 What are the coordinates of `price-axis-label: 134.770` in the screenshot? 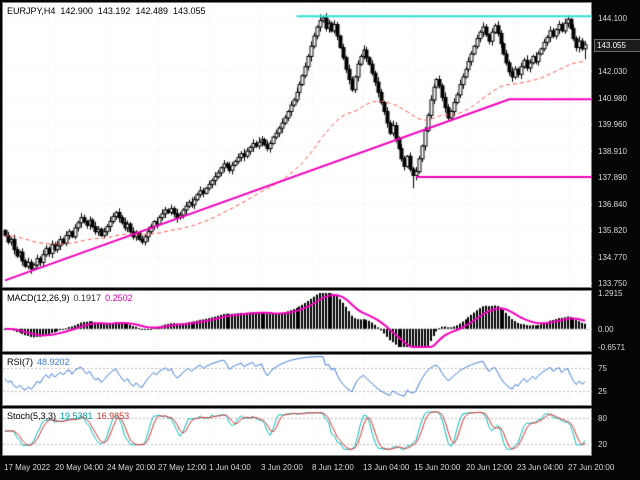 It's located at (612, 257).